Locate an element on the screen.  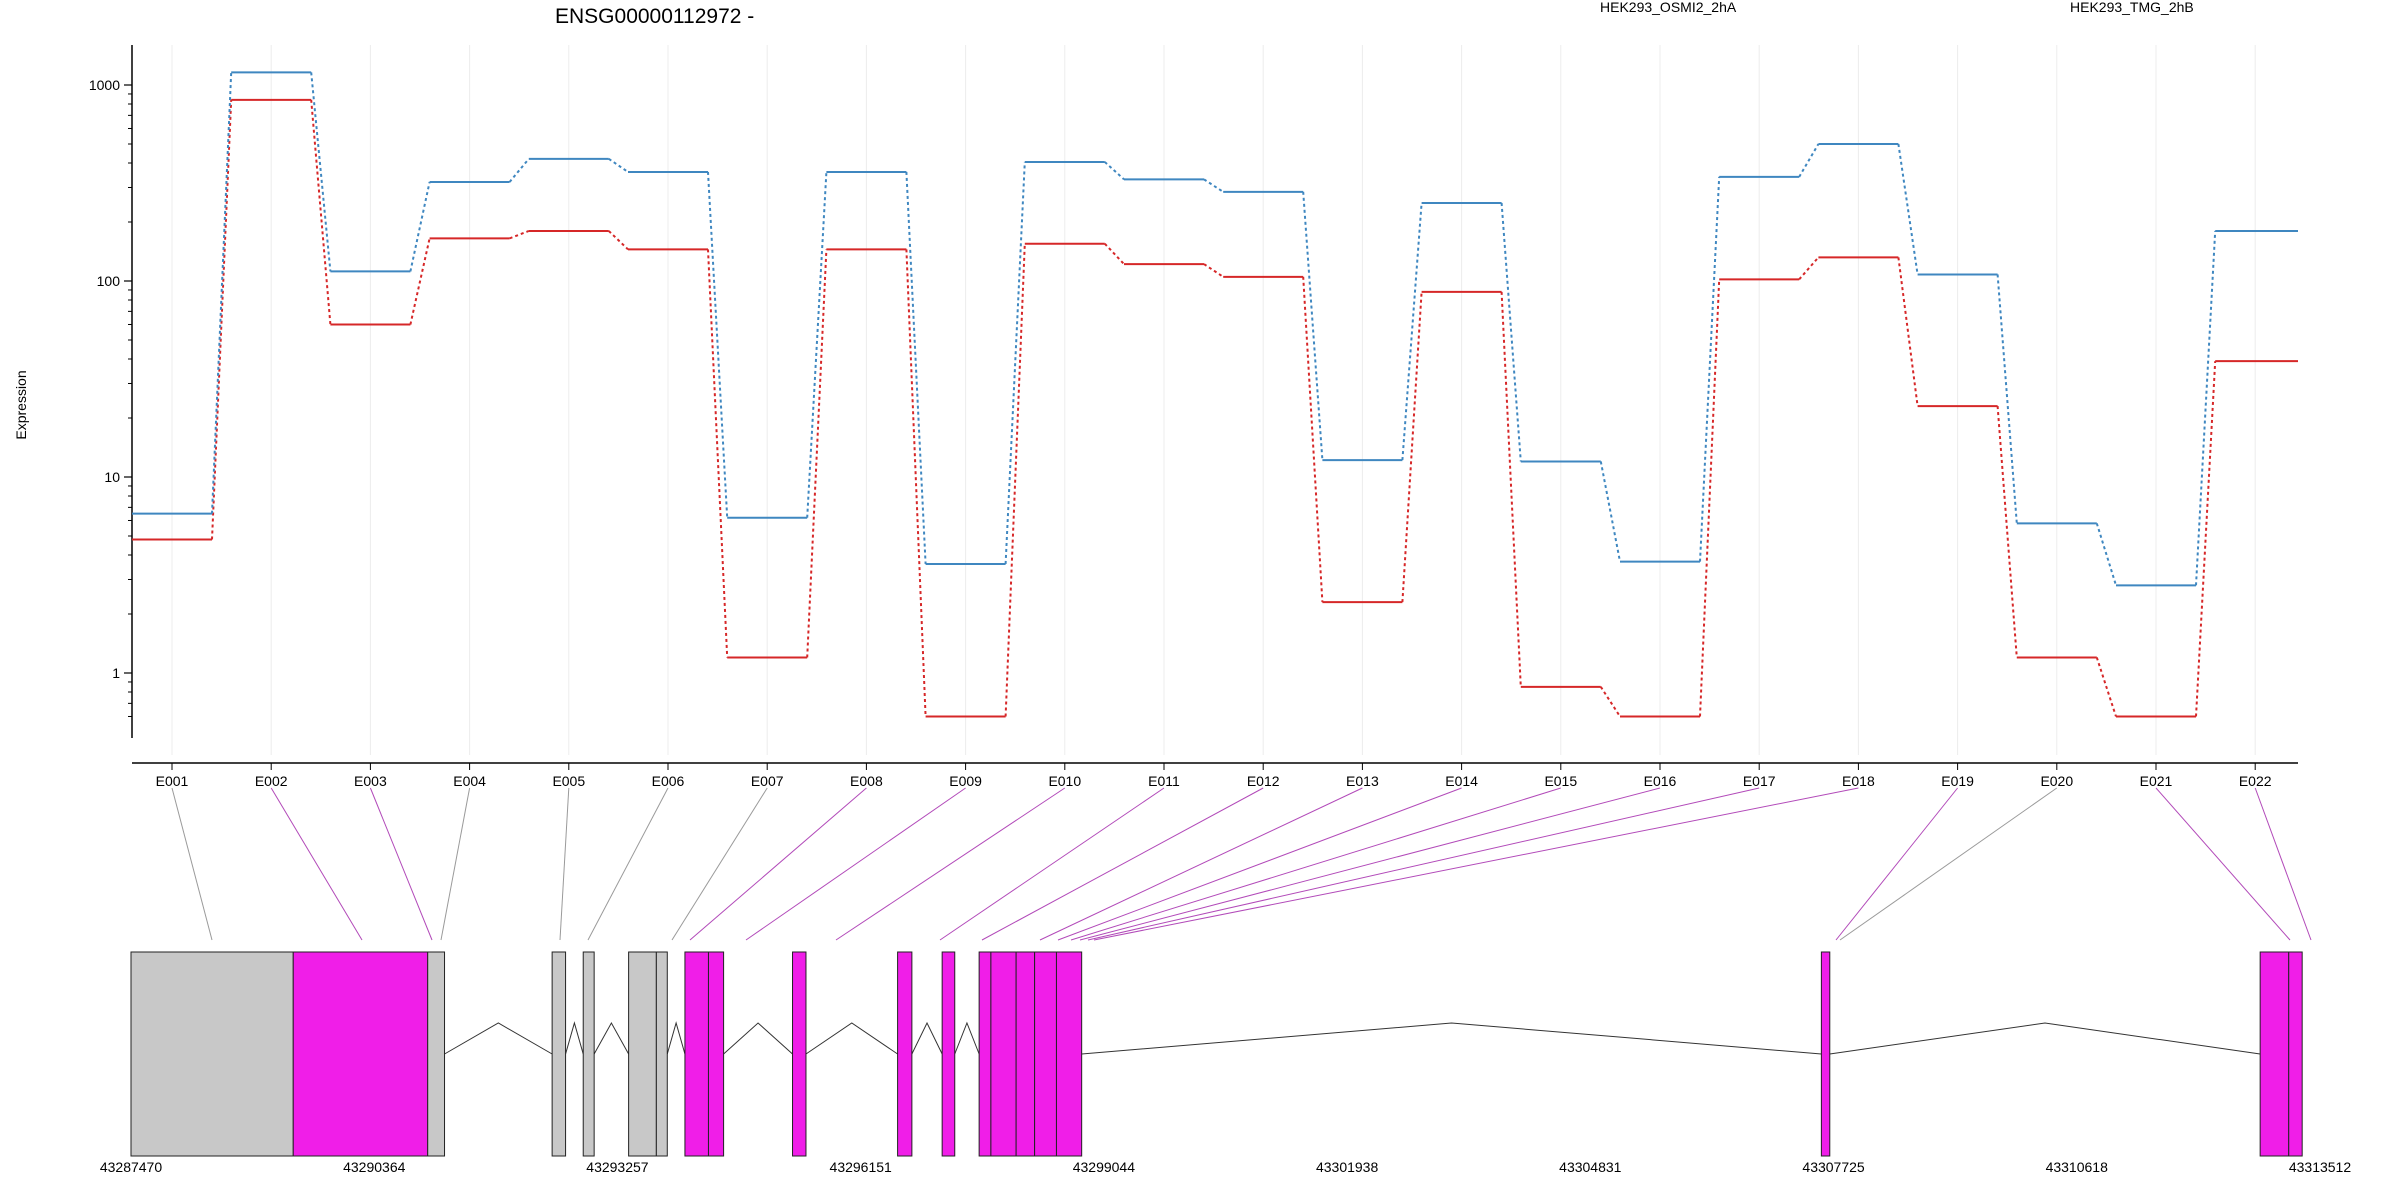
x-tick-label: E003 is located at coordinates (370, 781).